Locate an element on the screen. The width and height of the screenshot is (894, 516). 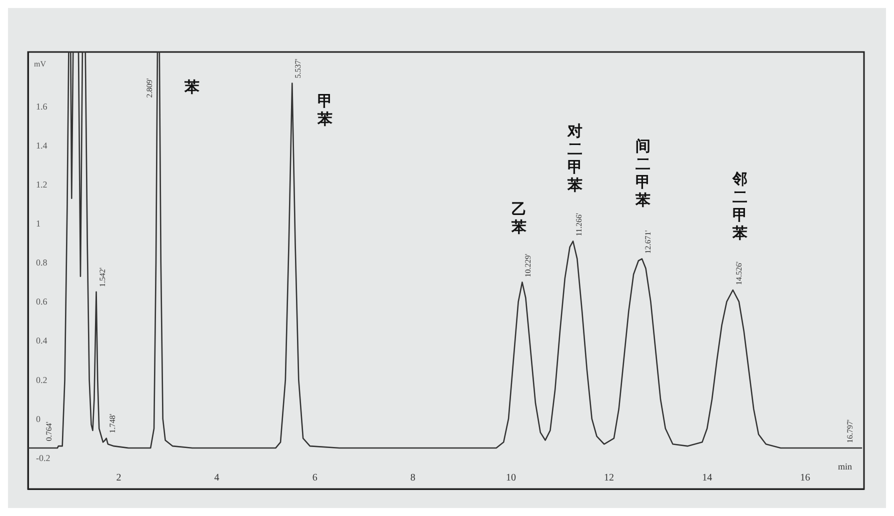
x-tick-label: 10 is located at coordinates (511, 478).